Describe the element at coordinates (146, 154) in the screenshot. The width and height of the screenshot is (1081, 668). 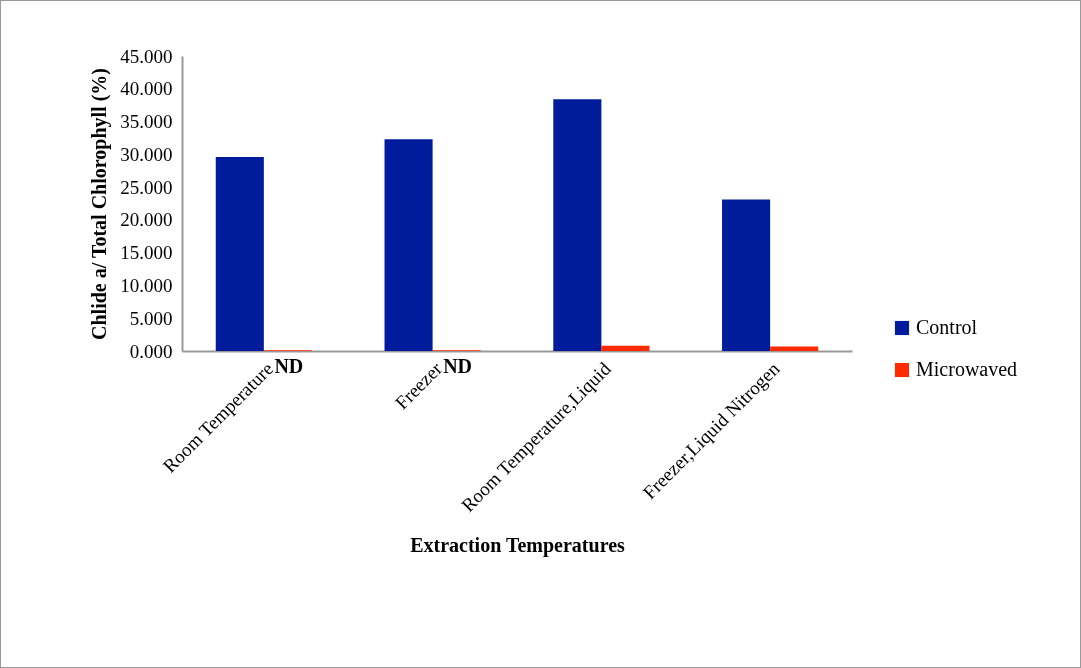
I see `y-tick-label: 30.000` at that location.